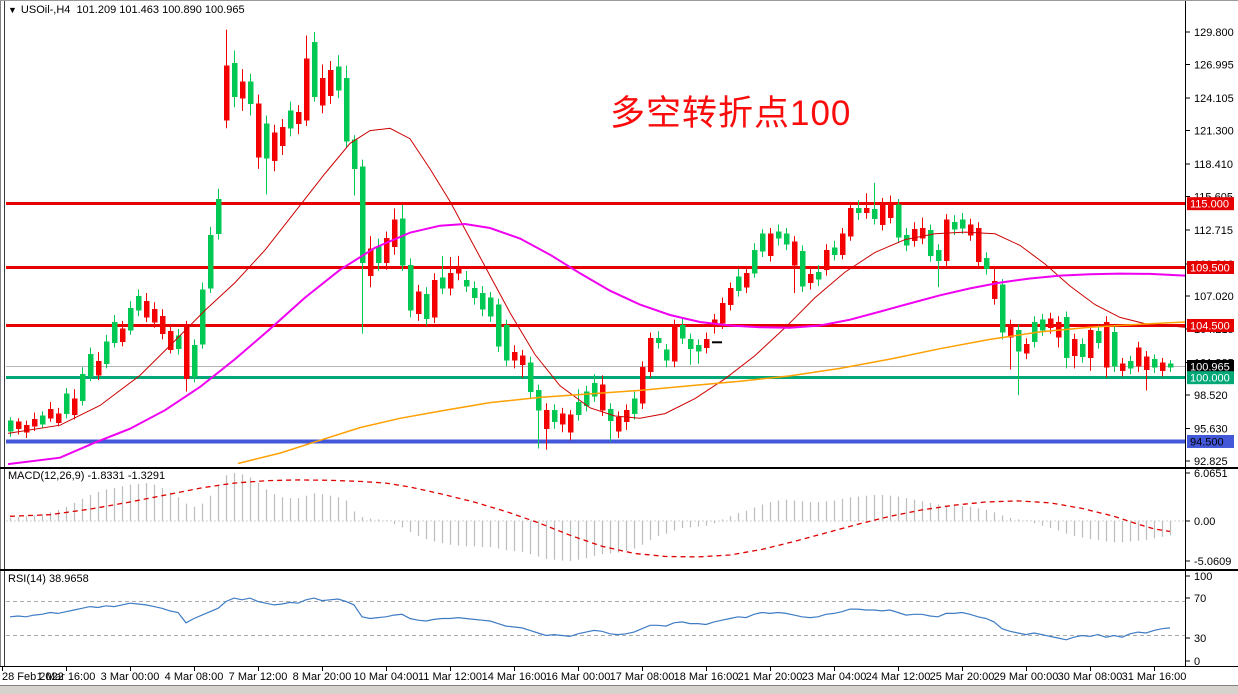 The height and width of the screenshot is (694, 1238). Describe the element at coordinates (66, 677) in the screenshot. I see `svg-text: 1 Mar 16:00` at that location.